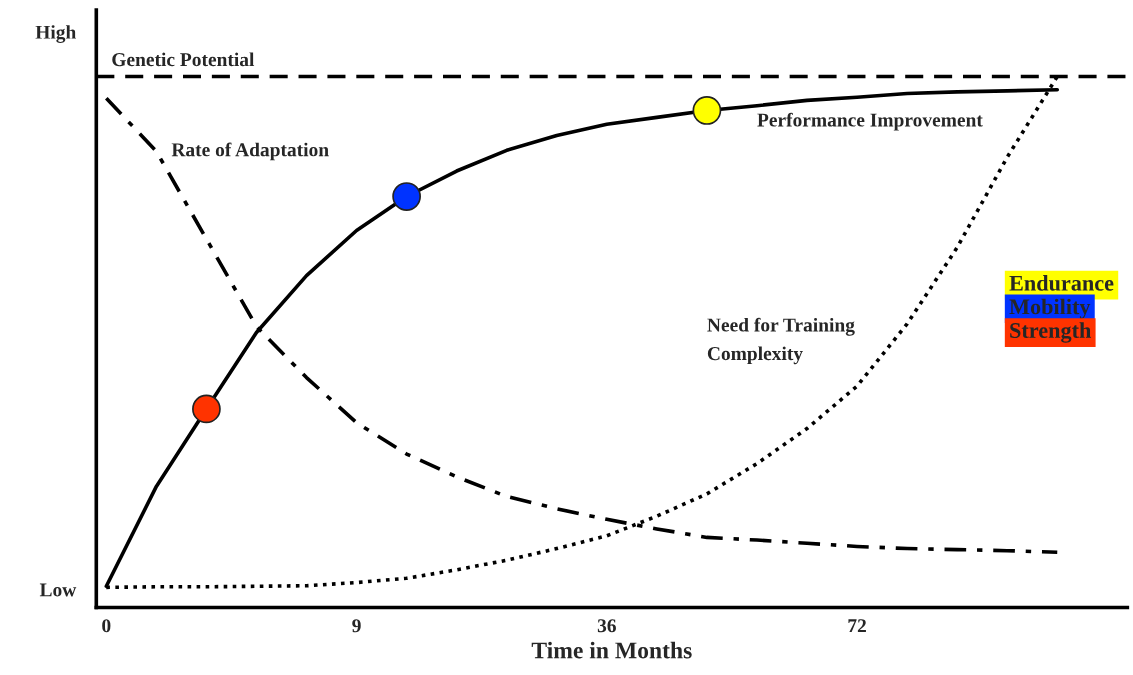 Image resolution: width=1133 pixels, height=675 pixels. I want to click on text: High, so click(55, 34).